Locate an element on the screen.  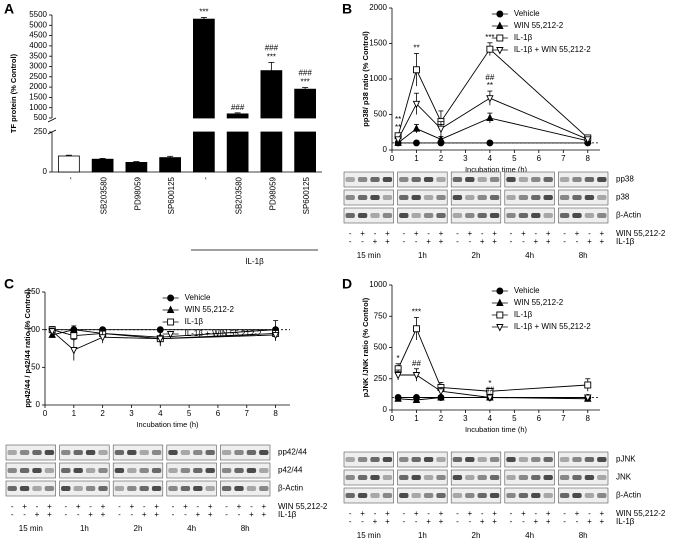
x-tick-label: 3 is located at coordinates (465, 418).